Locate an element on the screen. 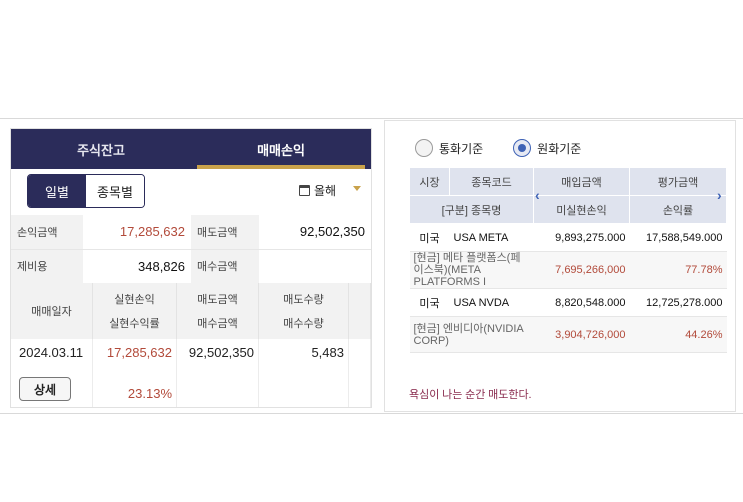 The height and width of the screenshot is (502, 743). col-qty: 매도수량 매수수량 is located at coordinates (304, 311).